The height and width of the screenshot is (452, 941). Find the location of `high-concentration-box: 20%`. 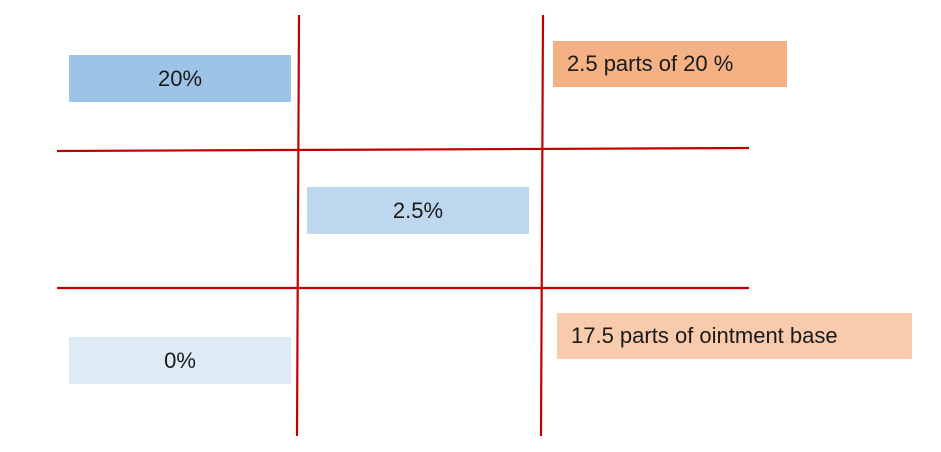

high-concentration-box: 20% is located at coordinates (180, 78).